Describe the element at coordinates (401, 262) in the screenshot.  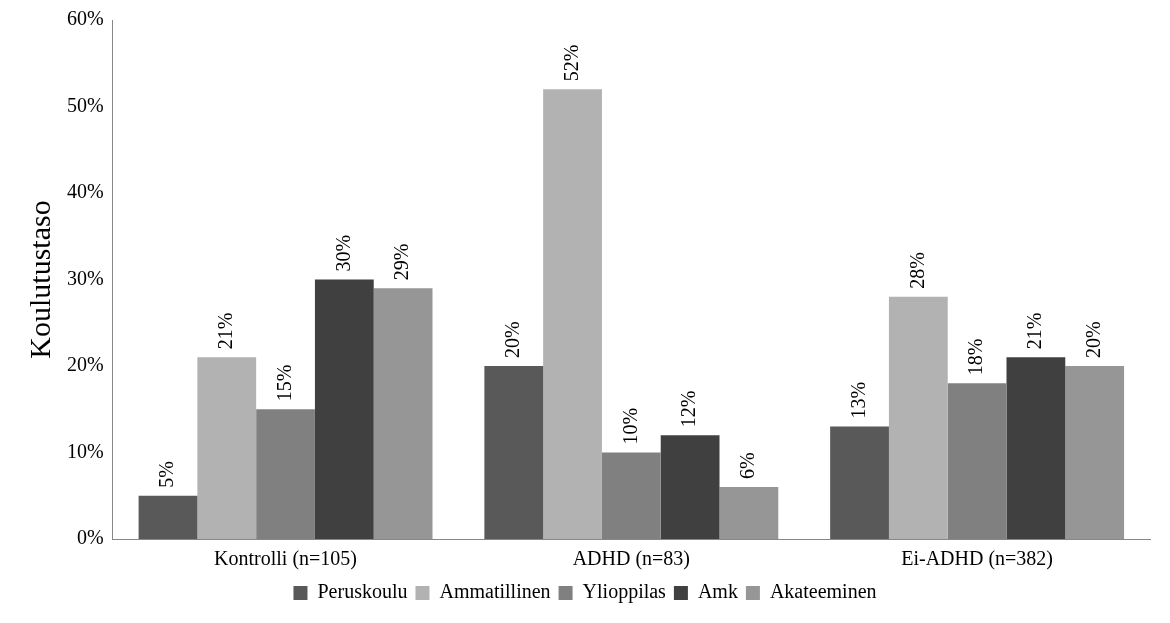
I see `data-label: 29%` at that location.